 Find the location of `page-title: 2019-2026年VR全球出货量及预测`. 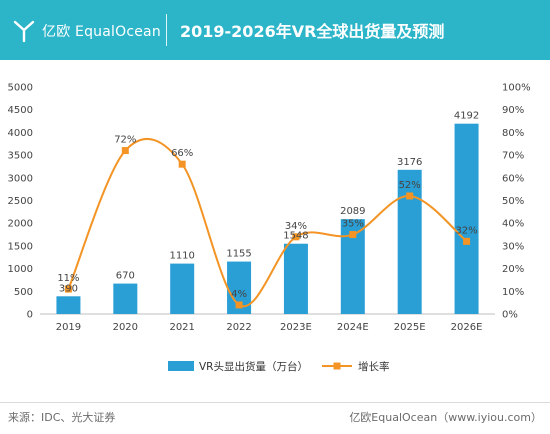

page-title: 2019-2026年VR全球出货量及预测 is located at coordinates (312, 31).